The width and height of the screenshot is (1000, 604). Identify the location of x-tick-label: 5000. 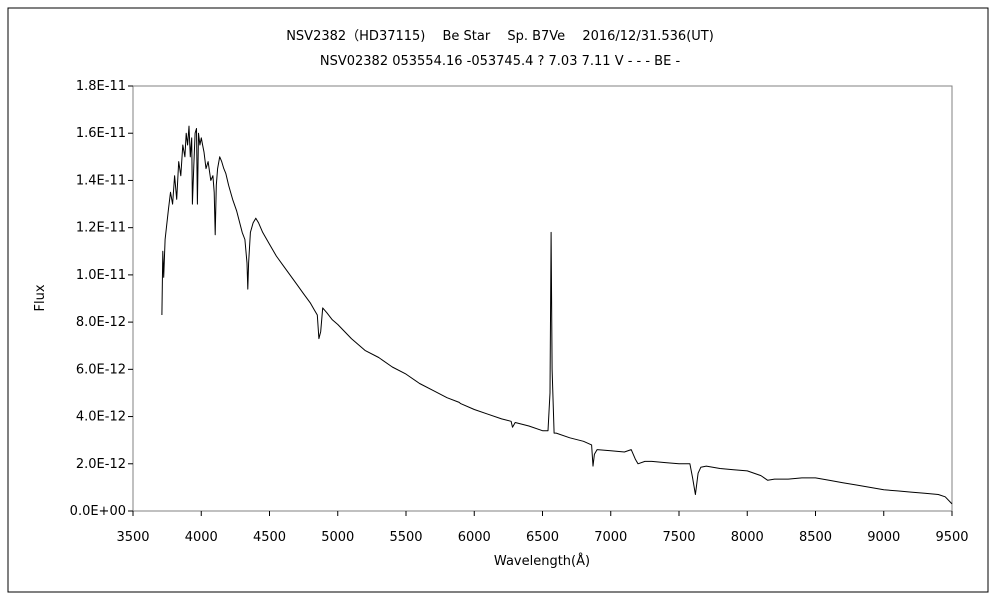
(337, 537).